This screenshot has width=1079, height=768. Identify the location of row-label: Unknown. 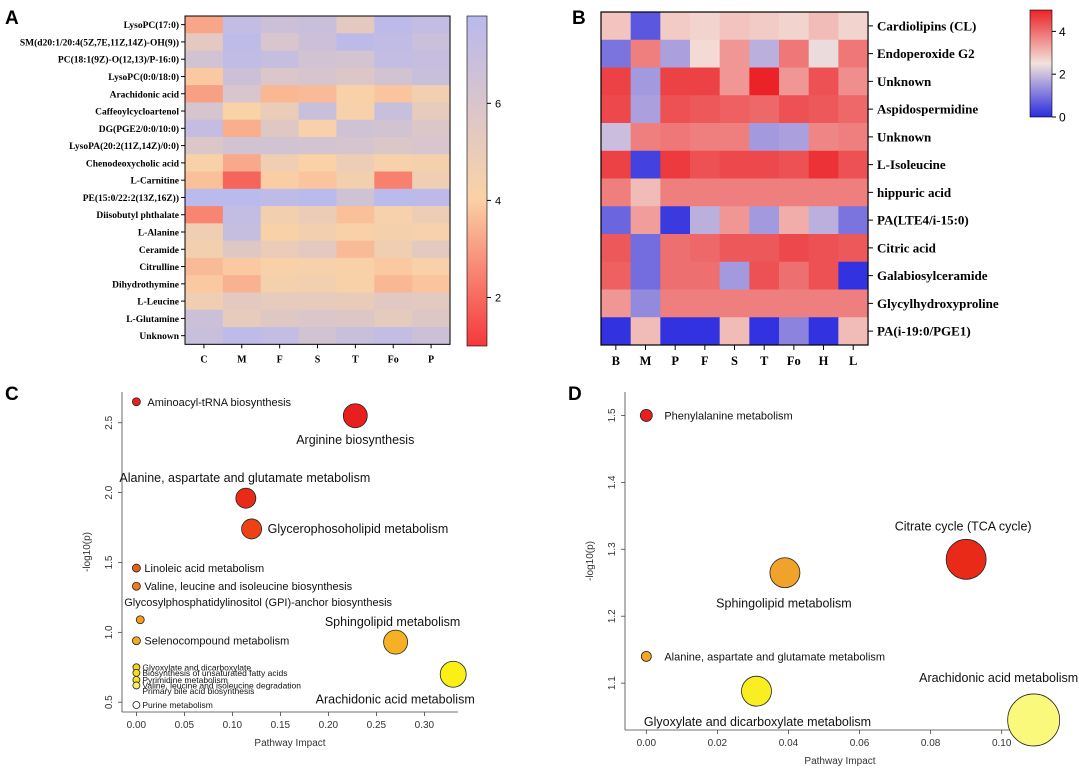
(904, 81).